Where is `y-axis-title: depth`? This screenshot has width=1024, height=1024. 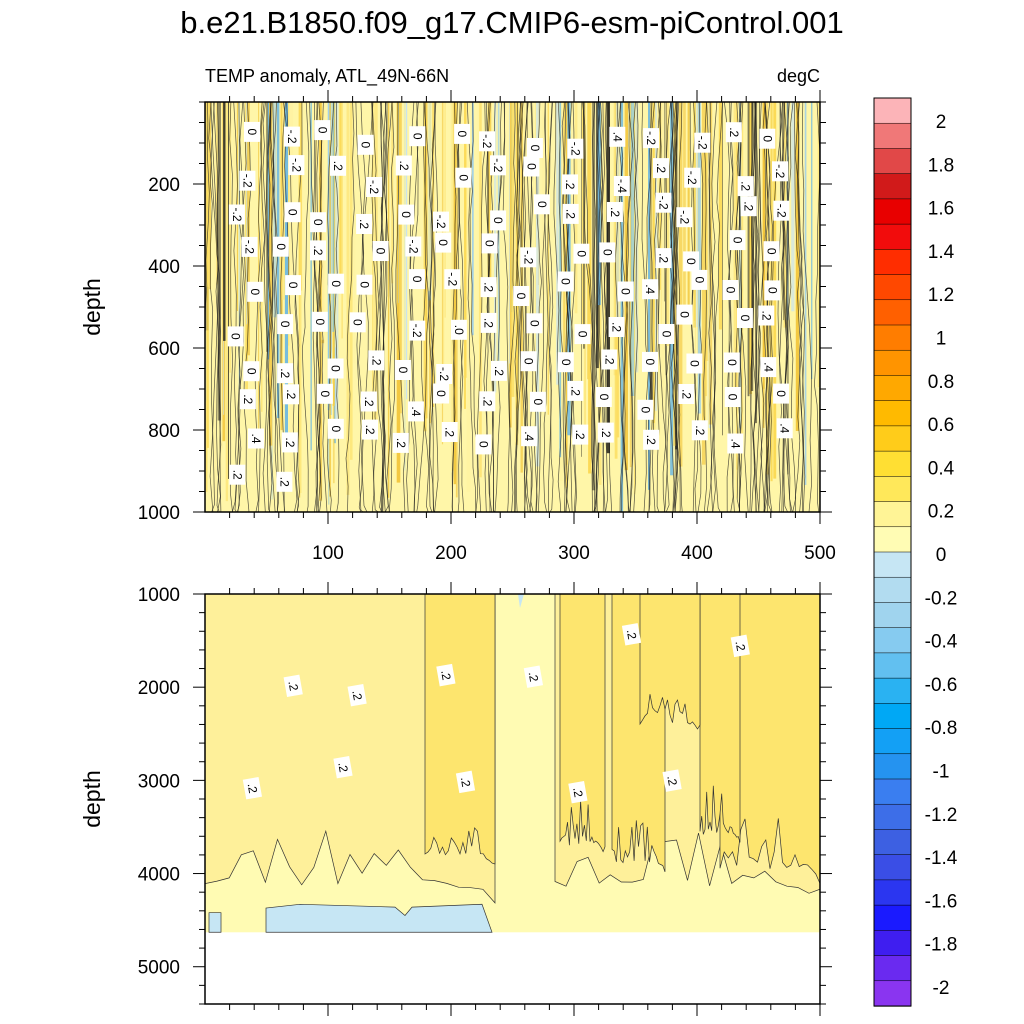 y-axis-title: depth is located at coordinates (92, 799).